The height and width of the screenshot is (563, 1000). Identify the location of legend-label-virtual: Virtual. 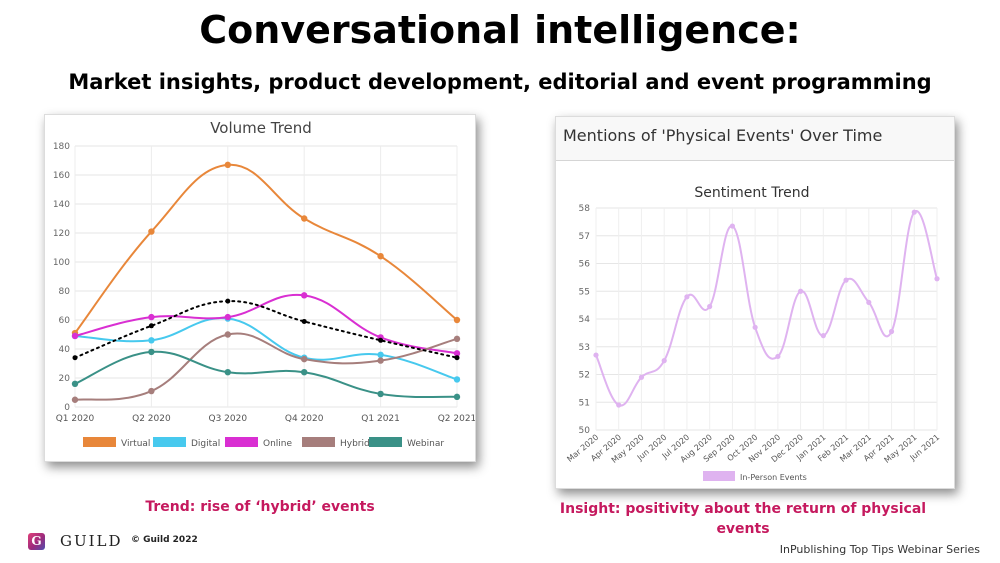
(135, 444).